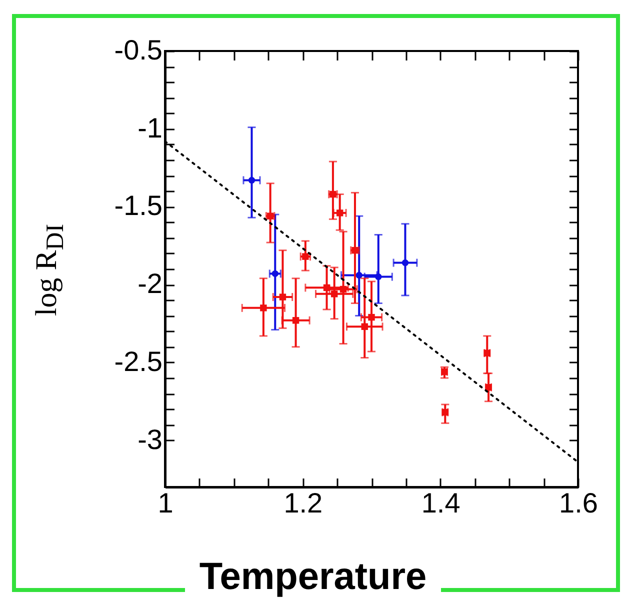  Describe the element at coordinates (138, 206) in the screenshot. I see `y-tick-label: -1.5` at that location.